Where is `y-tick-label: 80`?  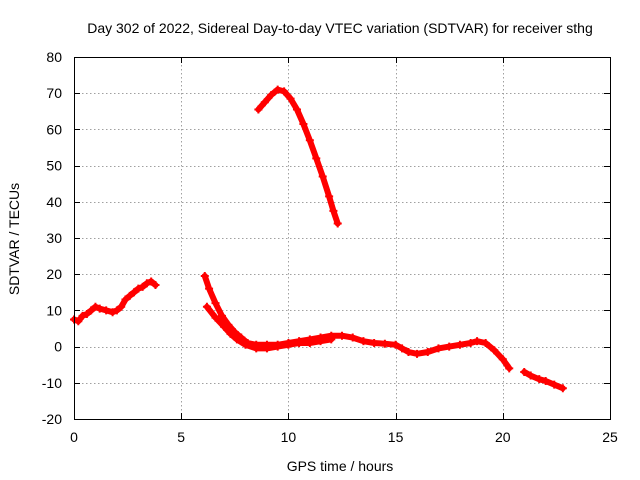
y-tick-label: 80 is located at coordinates (54, 57).